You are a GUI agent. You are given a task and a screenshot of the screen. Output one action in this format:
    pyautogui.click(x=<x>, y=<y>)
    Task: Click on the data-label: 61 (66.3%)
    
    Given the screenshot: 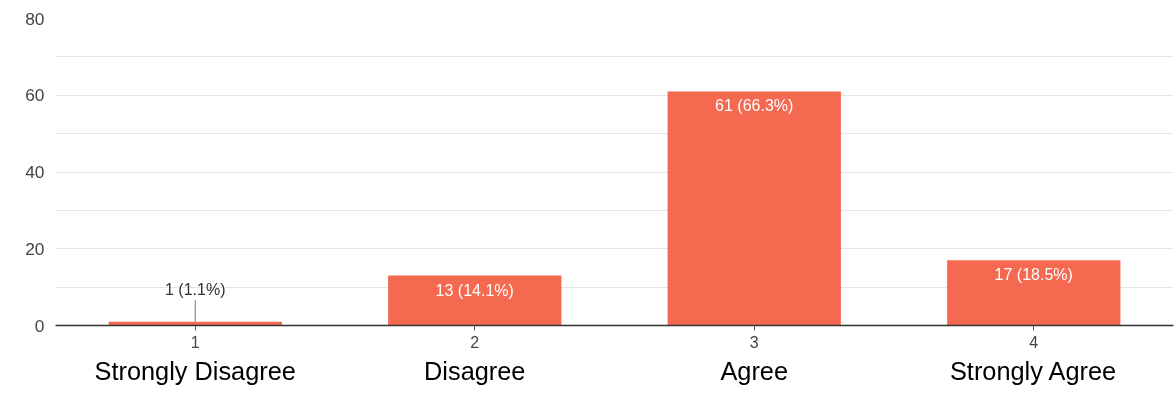 What is the action you would take?
    pyautogui.click(x=754, y=106)
    